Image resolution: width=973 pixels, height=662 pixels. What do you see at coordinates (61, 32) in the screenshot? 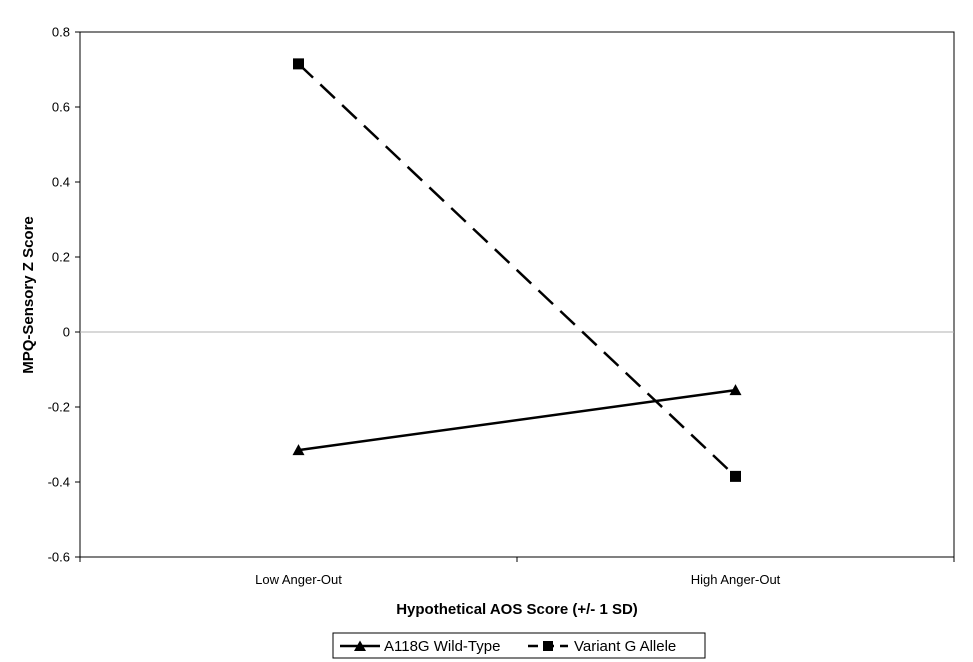
I see `y-tick-label: 0.8` at bounding box center [61, 32].